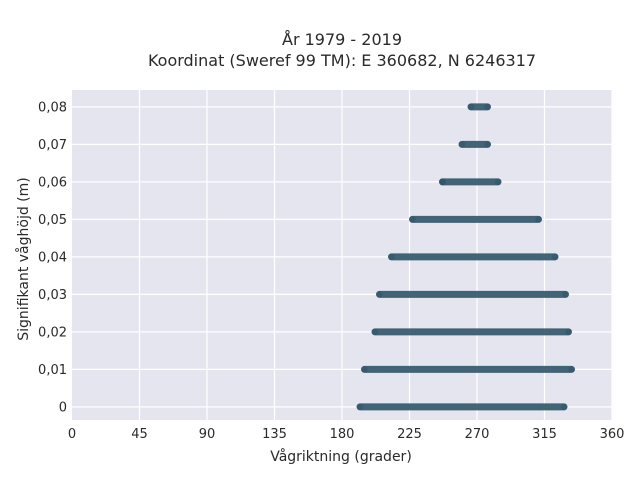  What do you see at coordinates (409, 434) in the screenshot?
I see `x-tick-label: 225` at bounding box center [409, 434].